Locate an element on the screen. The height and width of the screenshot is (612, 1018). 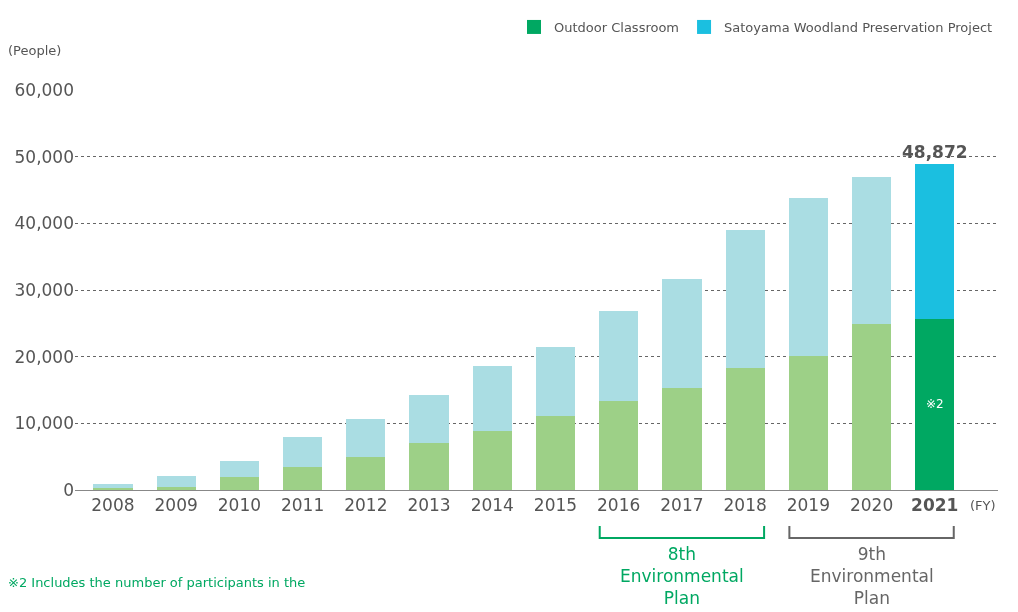
x-tick-label: 2010 is located at coordinates (239, 505).